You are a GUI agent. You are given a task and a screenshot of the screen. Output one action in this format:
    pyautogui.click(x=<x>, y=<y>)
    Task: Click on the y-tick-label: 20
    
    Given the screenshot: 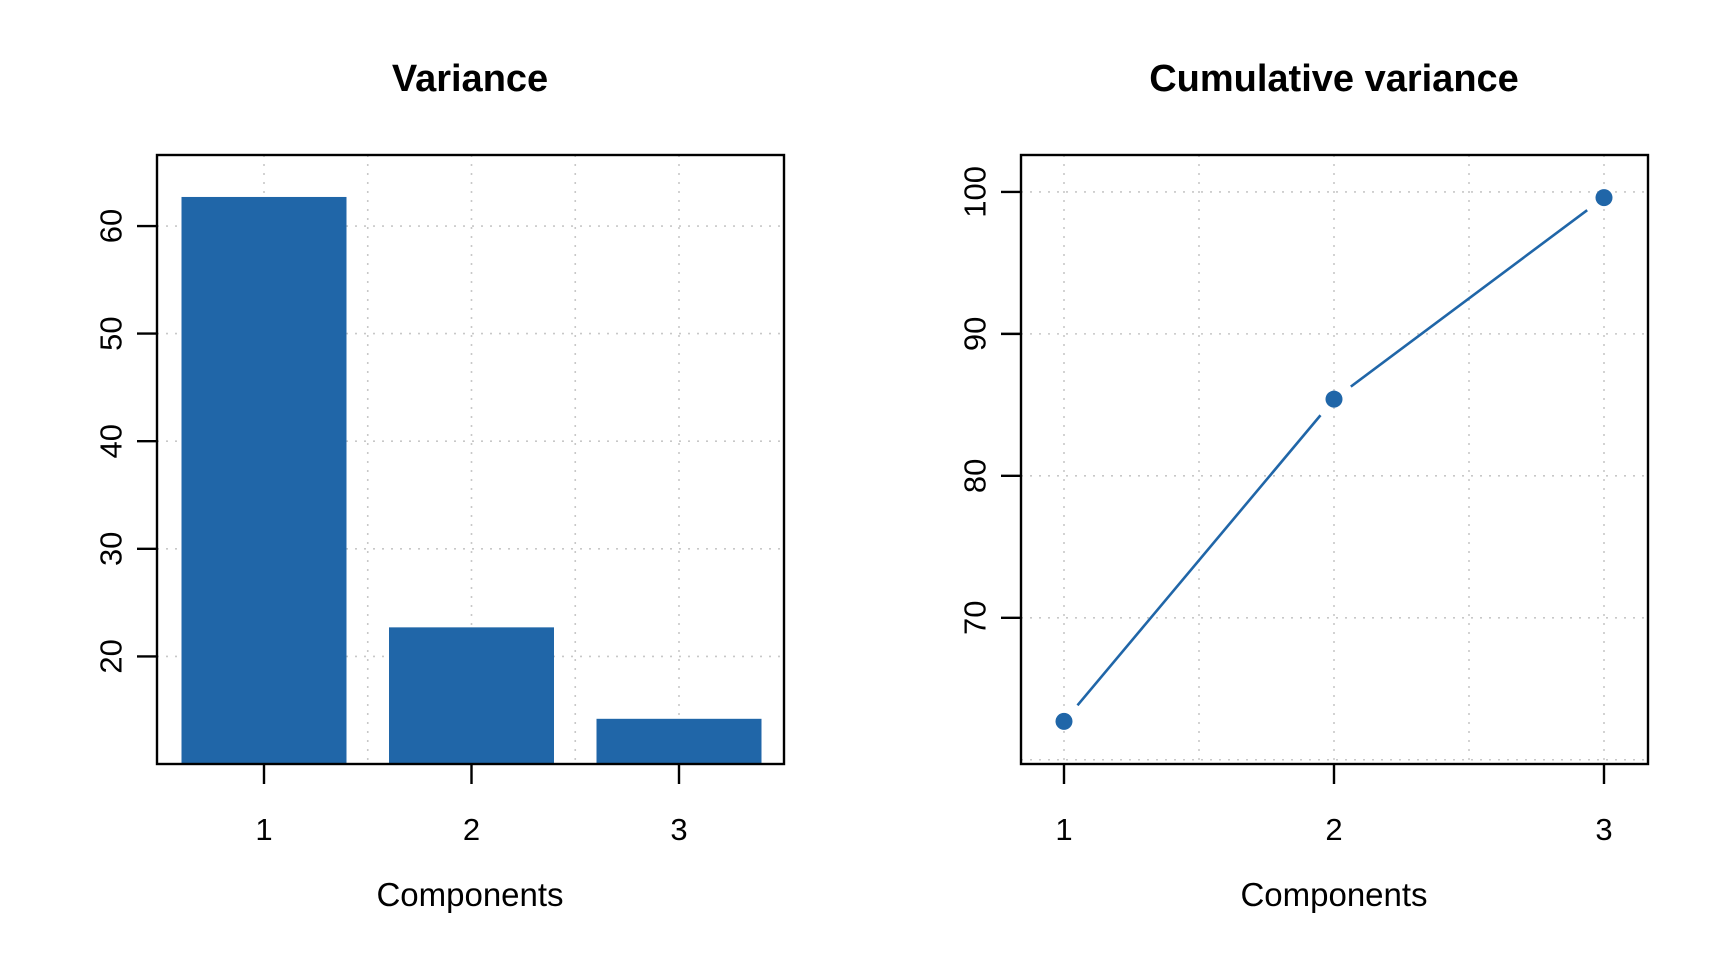 What is the action you would take?
    pyautogui.click(x=111, y=656)
    